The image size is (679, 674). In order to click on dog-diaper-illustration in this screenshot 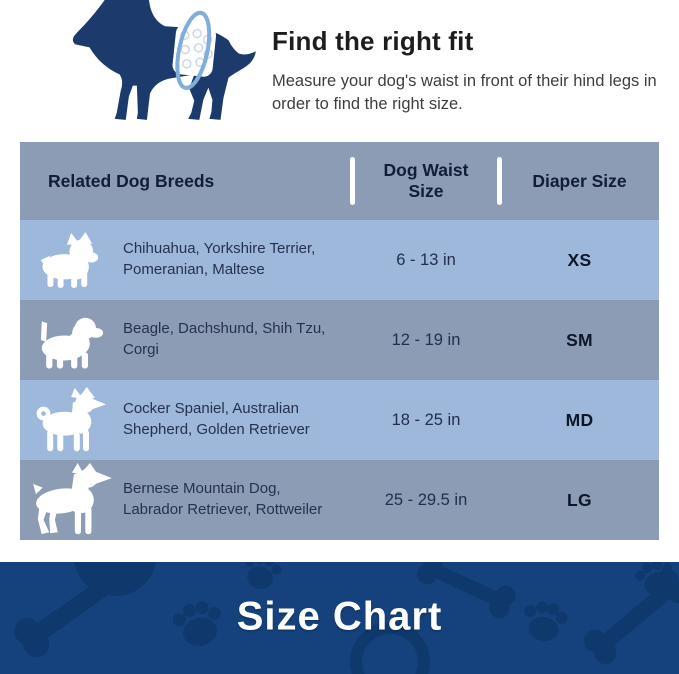, I will do `click(156, 68)`.